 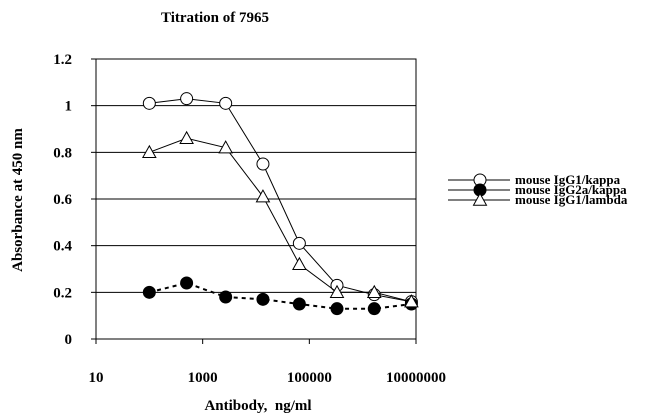 What do you see at coordinates (62, 247) in the screenshot?
I see `y-tick-label: 0.4` at bounding box center [62, 247].